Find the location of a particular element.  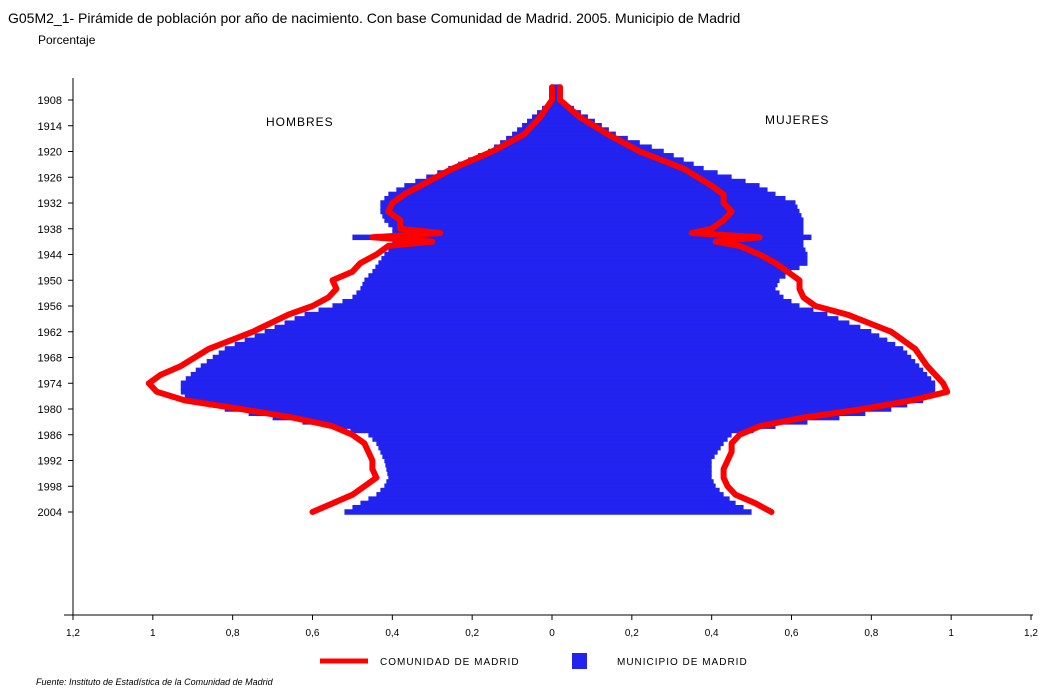

bar-hombres-2004 is located at coordinates (448, 512).